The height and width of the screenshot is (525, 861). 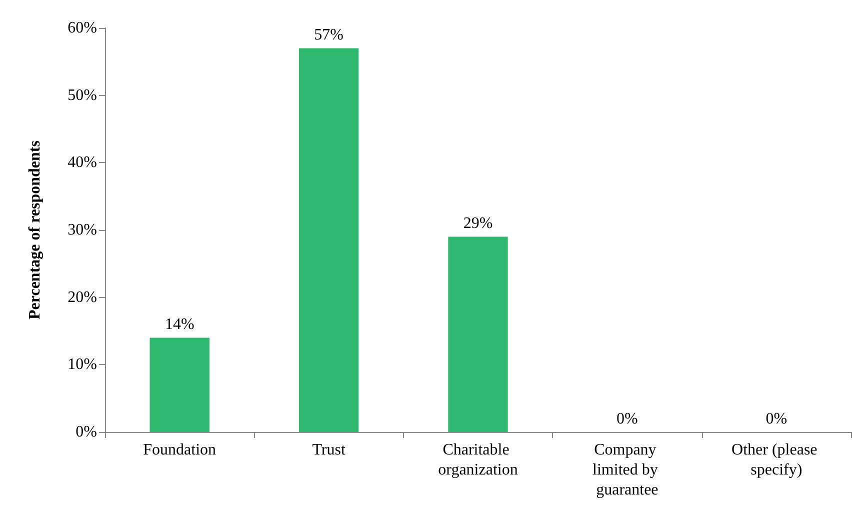 What do you see at coordinates (179, 450) in the screenshot?
I see `x-tick-label: Foundation` at bounding box center [179, 450].